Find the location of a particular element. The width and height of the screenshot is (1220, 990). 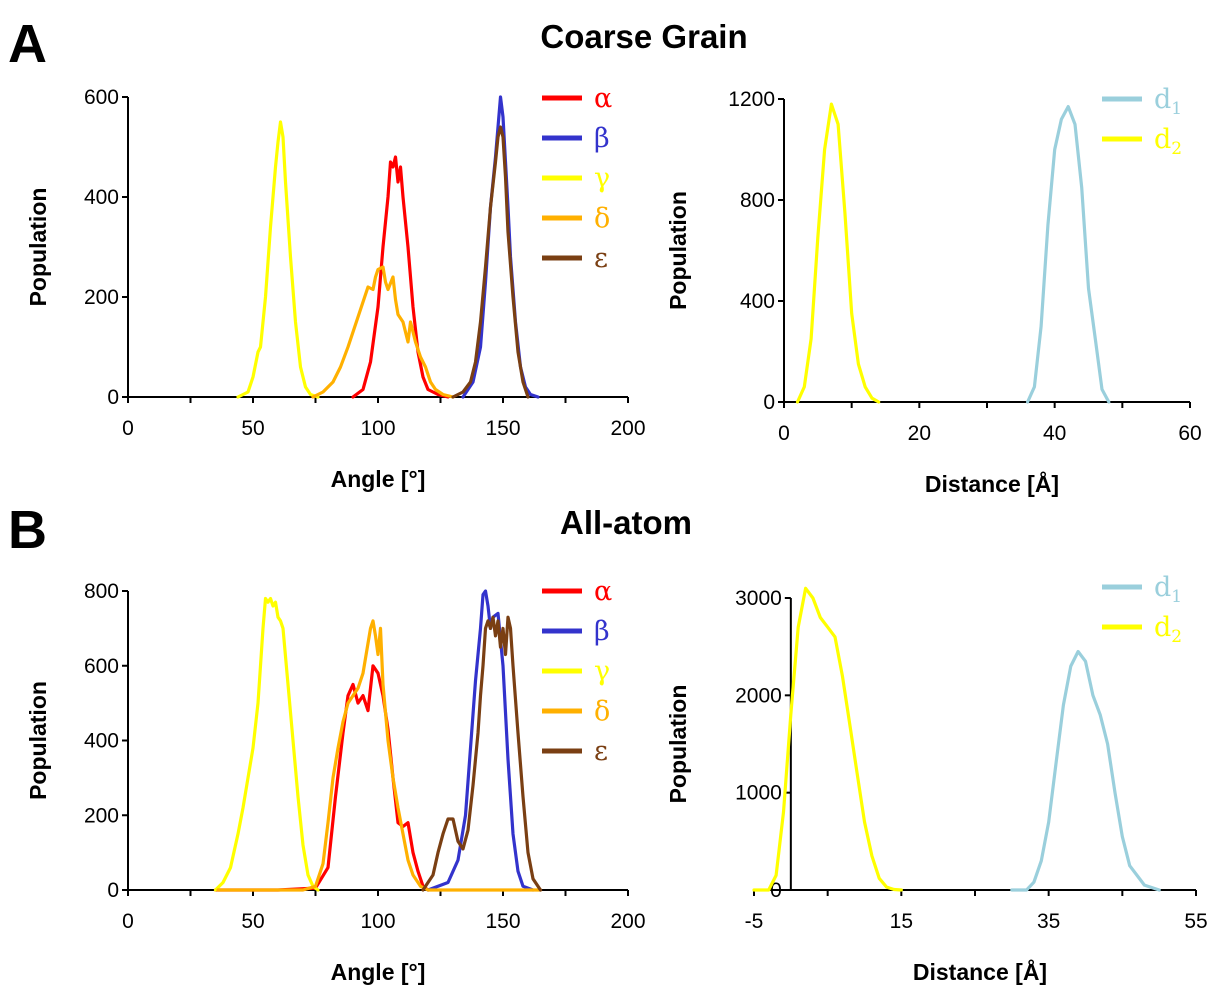

x-tick-label: -5 is located at coordinates (754, 921).